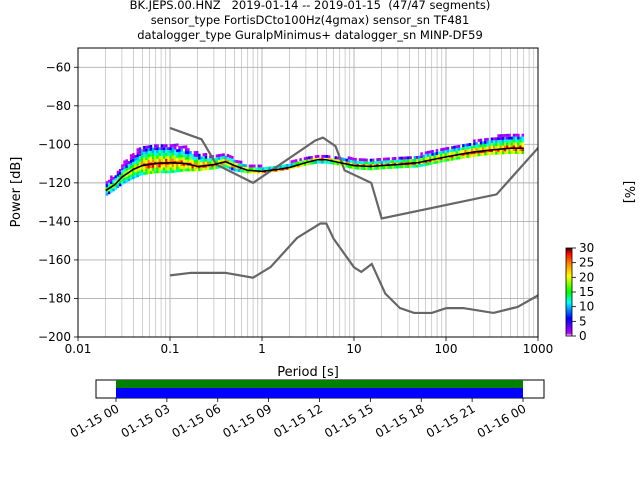  What do you see at coordinates (628, 192) in the screenshot?
I see `colorbar-label: [%]` at bounding box center [628, 192].